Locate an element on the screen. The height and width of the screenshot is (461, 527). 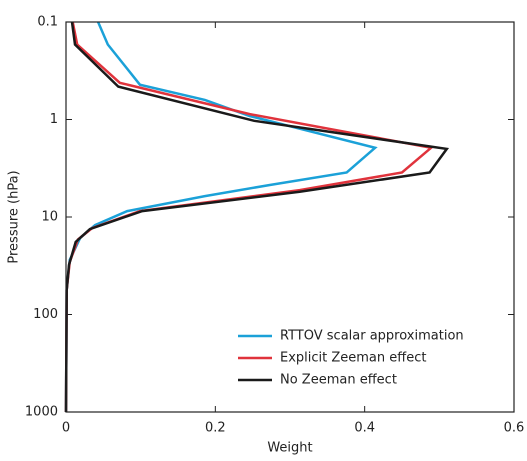
y-tick-label: 0.1 is located at coordinates (47, 22).